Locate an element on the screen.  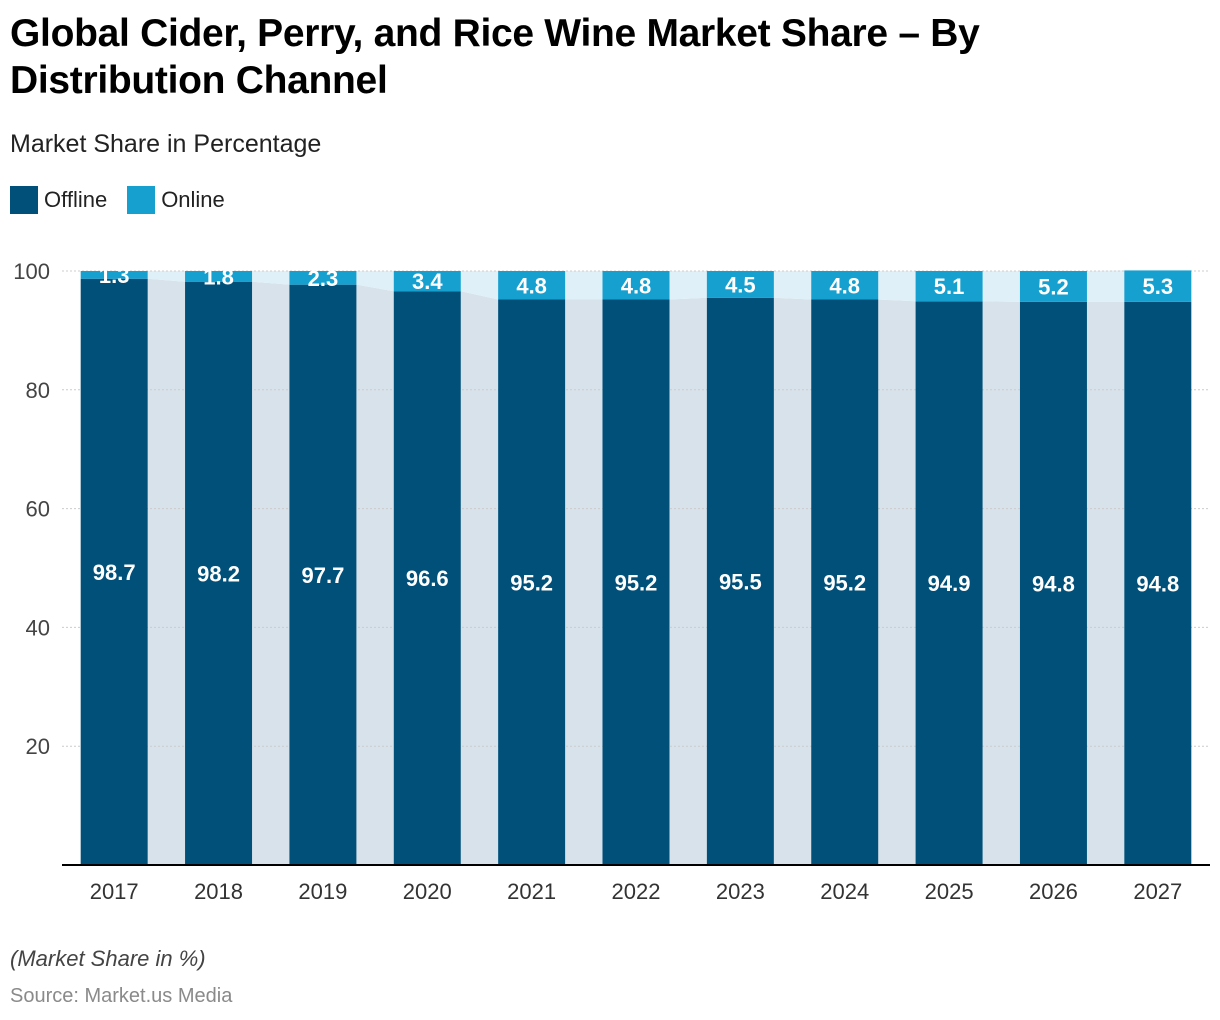
data-label-offline: 94.9 is located at coordinates (949, 583).